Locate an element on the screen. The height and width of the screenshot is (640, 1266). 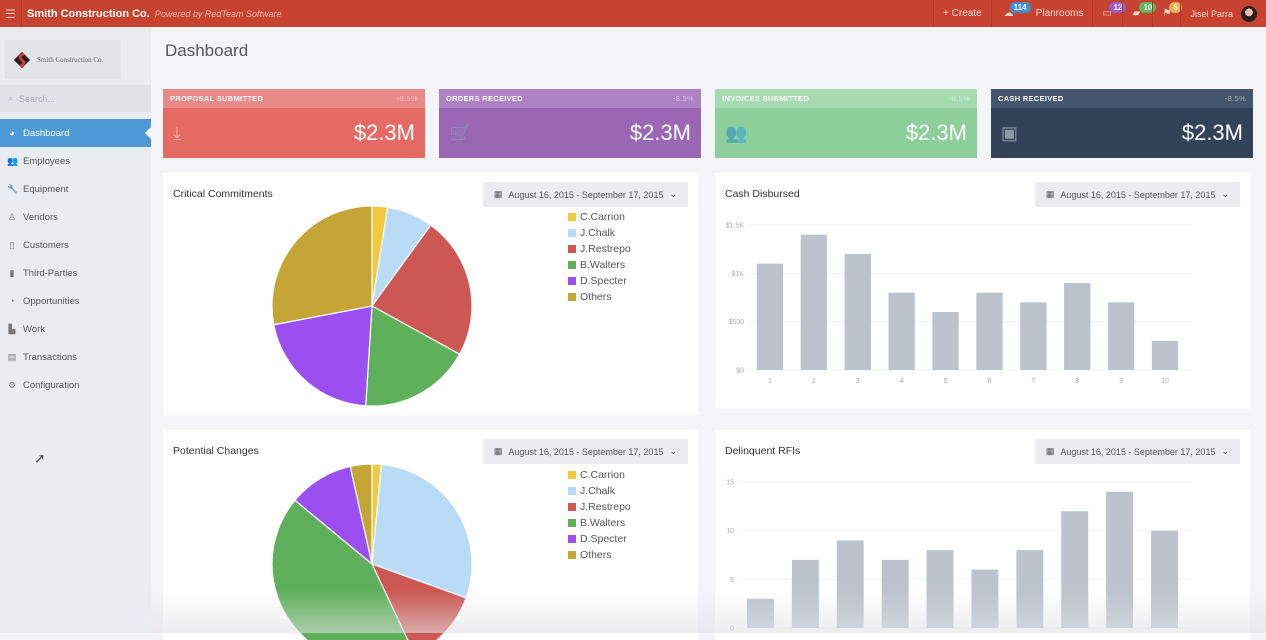
powered-by: Powered by RedTeam Software is located at coordinates (218, 13).